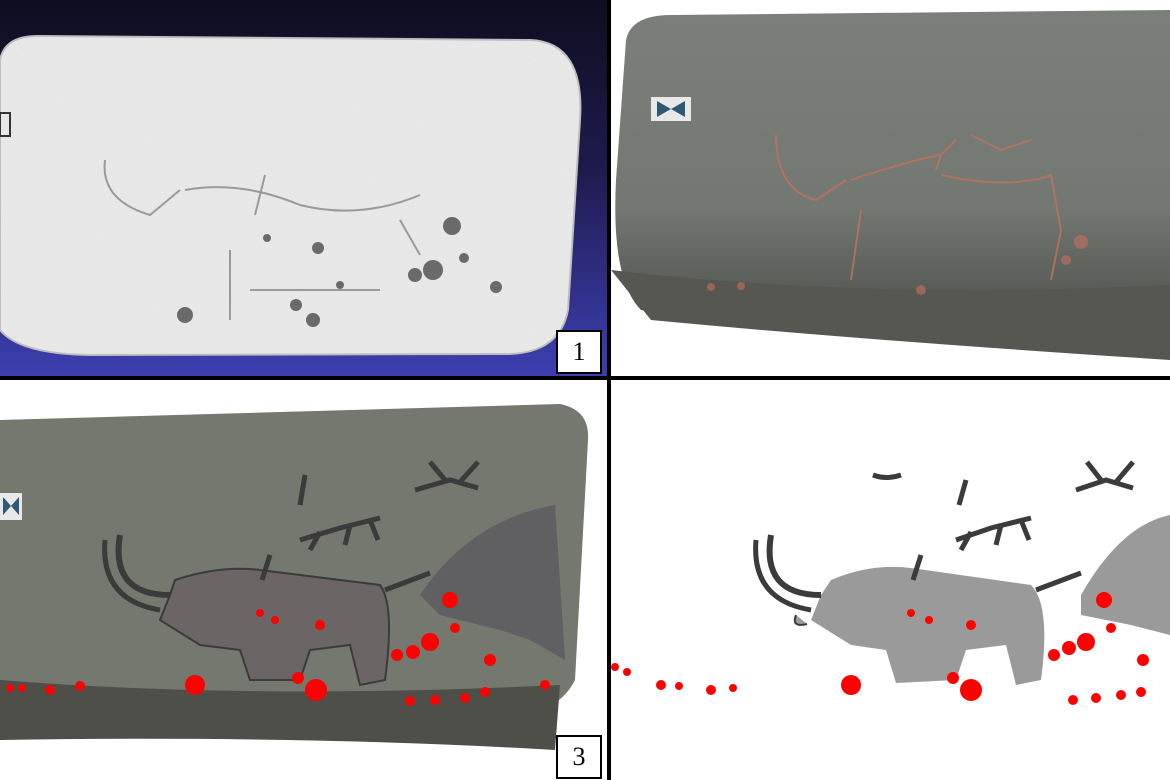 This screenshot has height=780, width=1170. I want to click on panel-label: 3, so click(579, 757).